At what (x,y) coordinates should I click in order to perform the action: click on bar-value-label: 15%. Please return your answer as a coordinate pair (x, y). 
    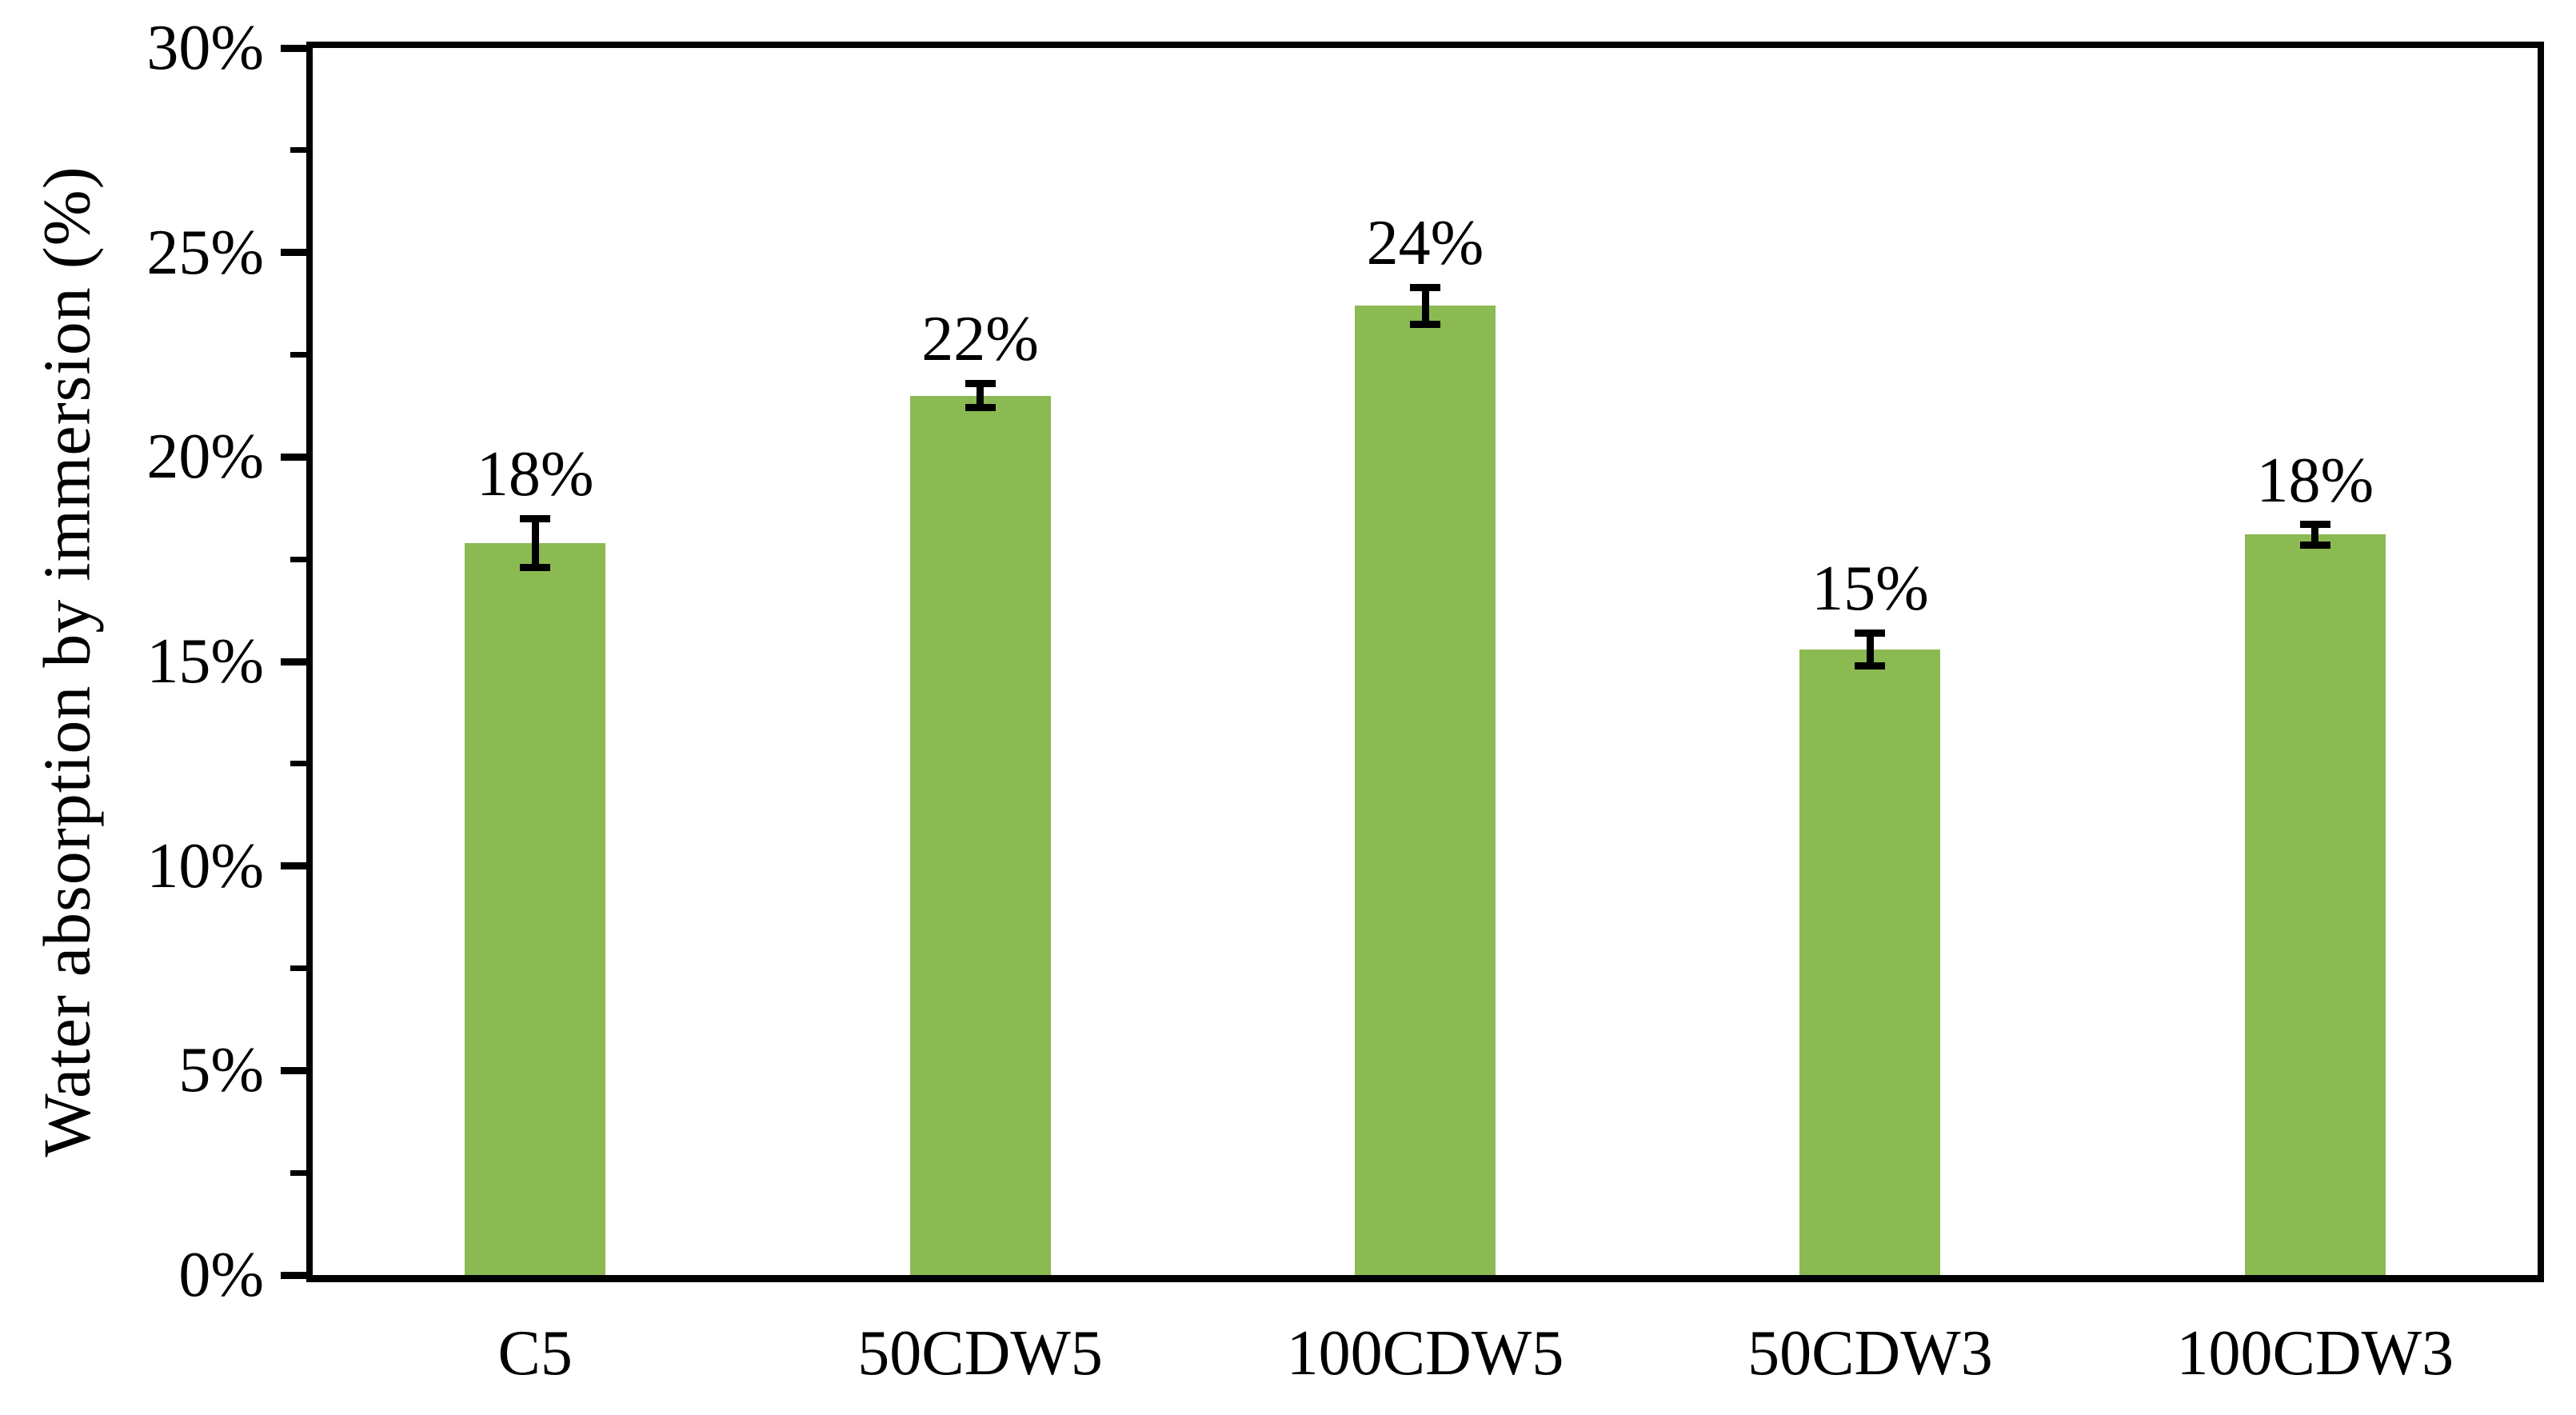
    Looking at the image, I should click on (1870, 590).